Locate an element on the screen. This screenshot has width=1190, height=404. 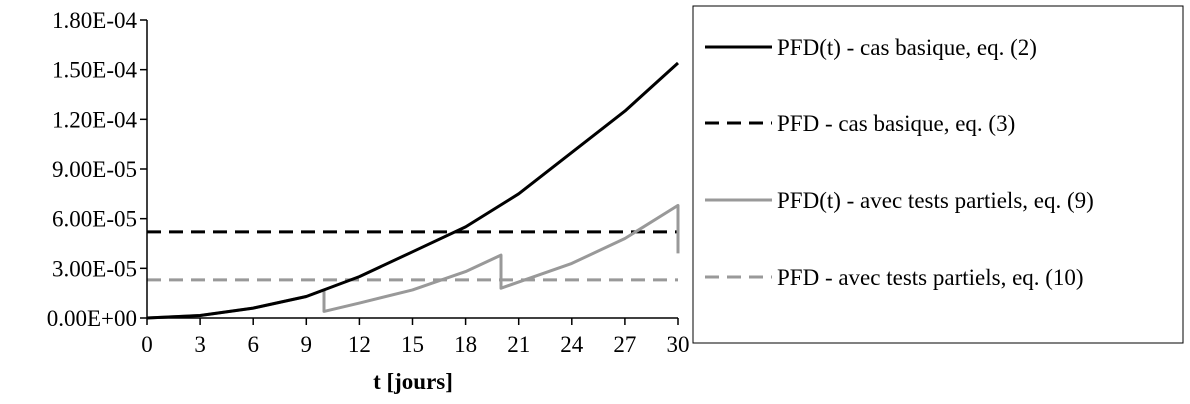
y-tick-label: 6.00E-05 is located at coordinates (94, 219).